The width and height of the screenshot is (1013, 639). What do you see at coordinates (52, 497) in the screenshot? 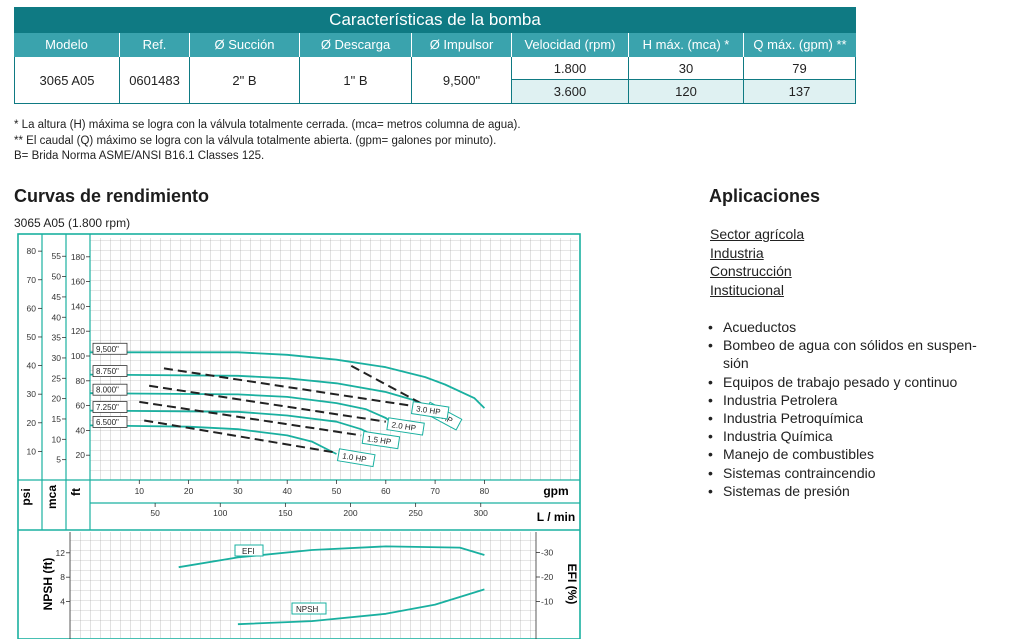
I see `mca-axis-label: mca` at bounding box center [52, 497].